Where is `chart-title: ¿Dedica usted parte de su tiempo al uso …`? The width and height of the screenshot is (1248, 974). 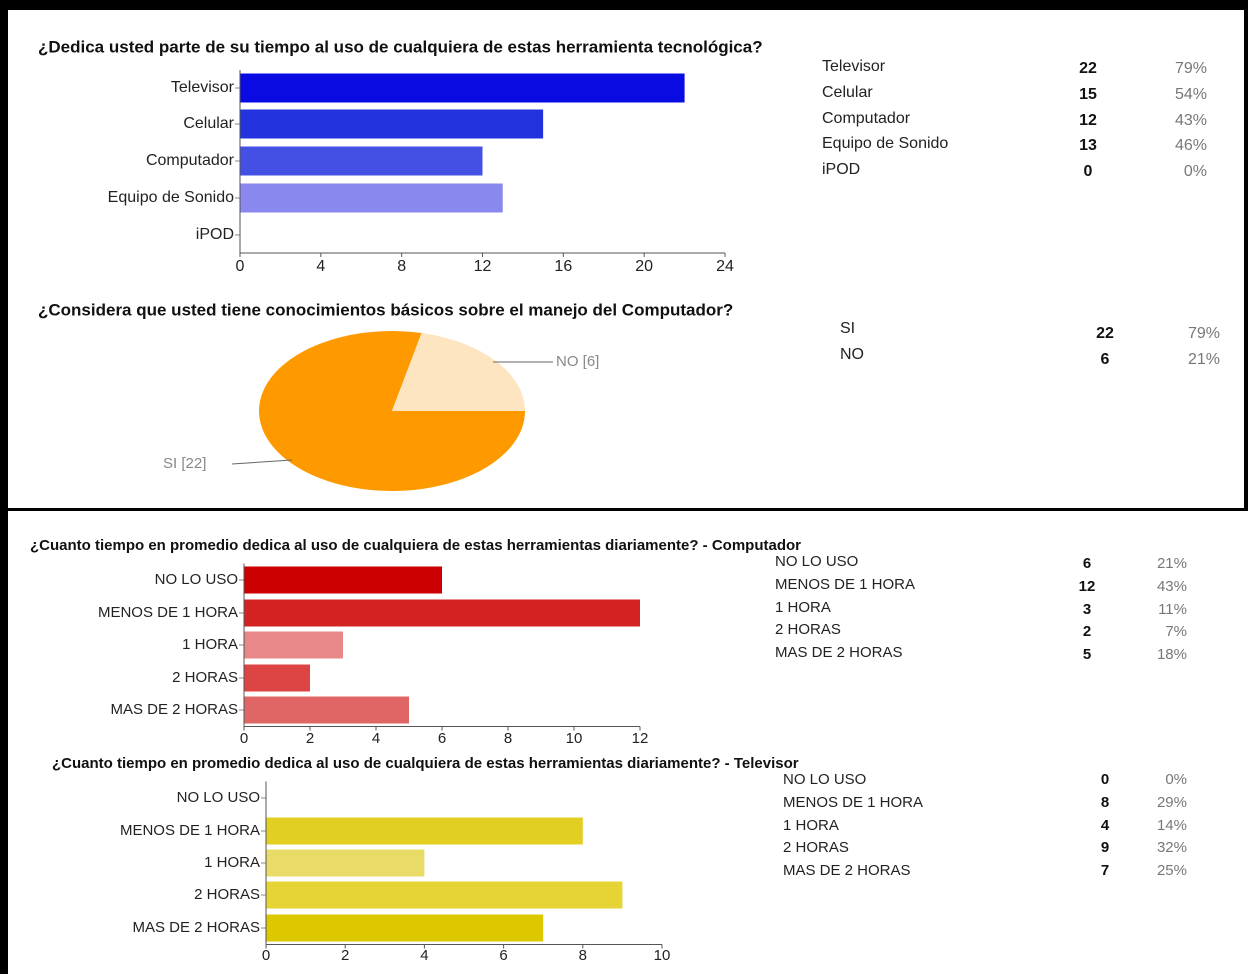
chart-title: ¿Dedica usted parte de su tiempo al uso … is located at coordinates (400, 46).